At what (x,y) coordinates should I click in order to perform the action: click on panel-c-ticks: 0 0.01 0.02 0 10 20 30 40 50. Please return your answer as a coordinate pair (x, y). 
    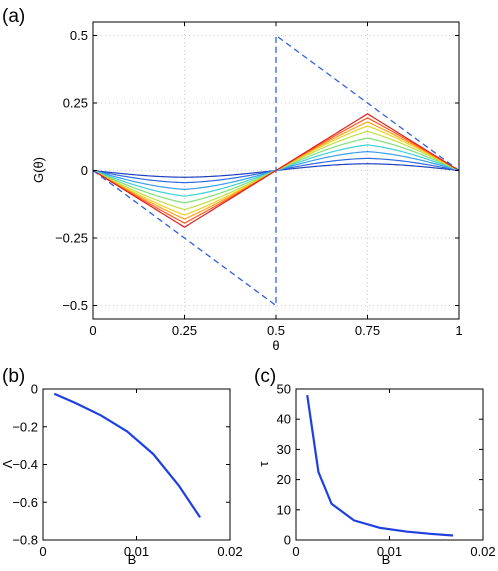
    Looking at the image, I should click on (386, 471).